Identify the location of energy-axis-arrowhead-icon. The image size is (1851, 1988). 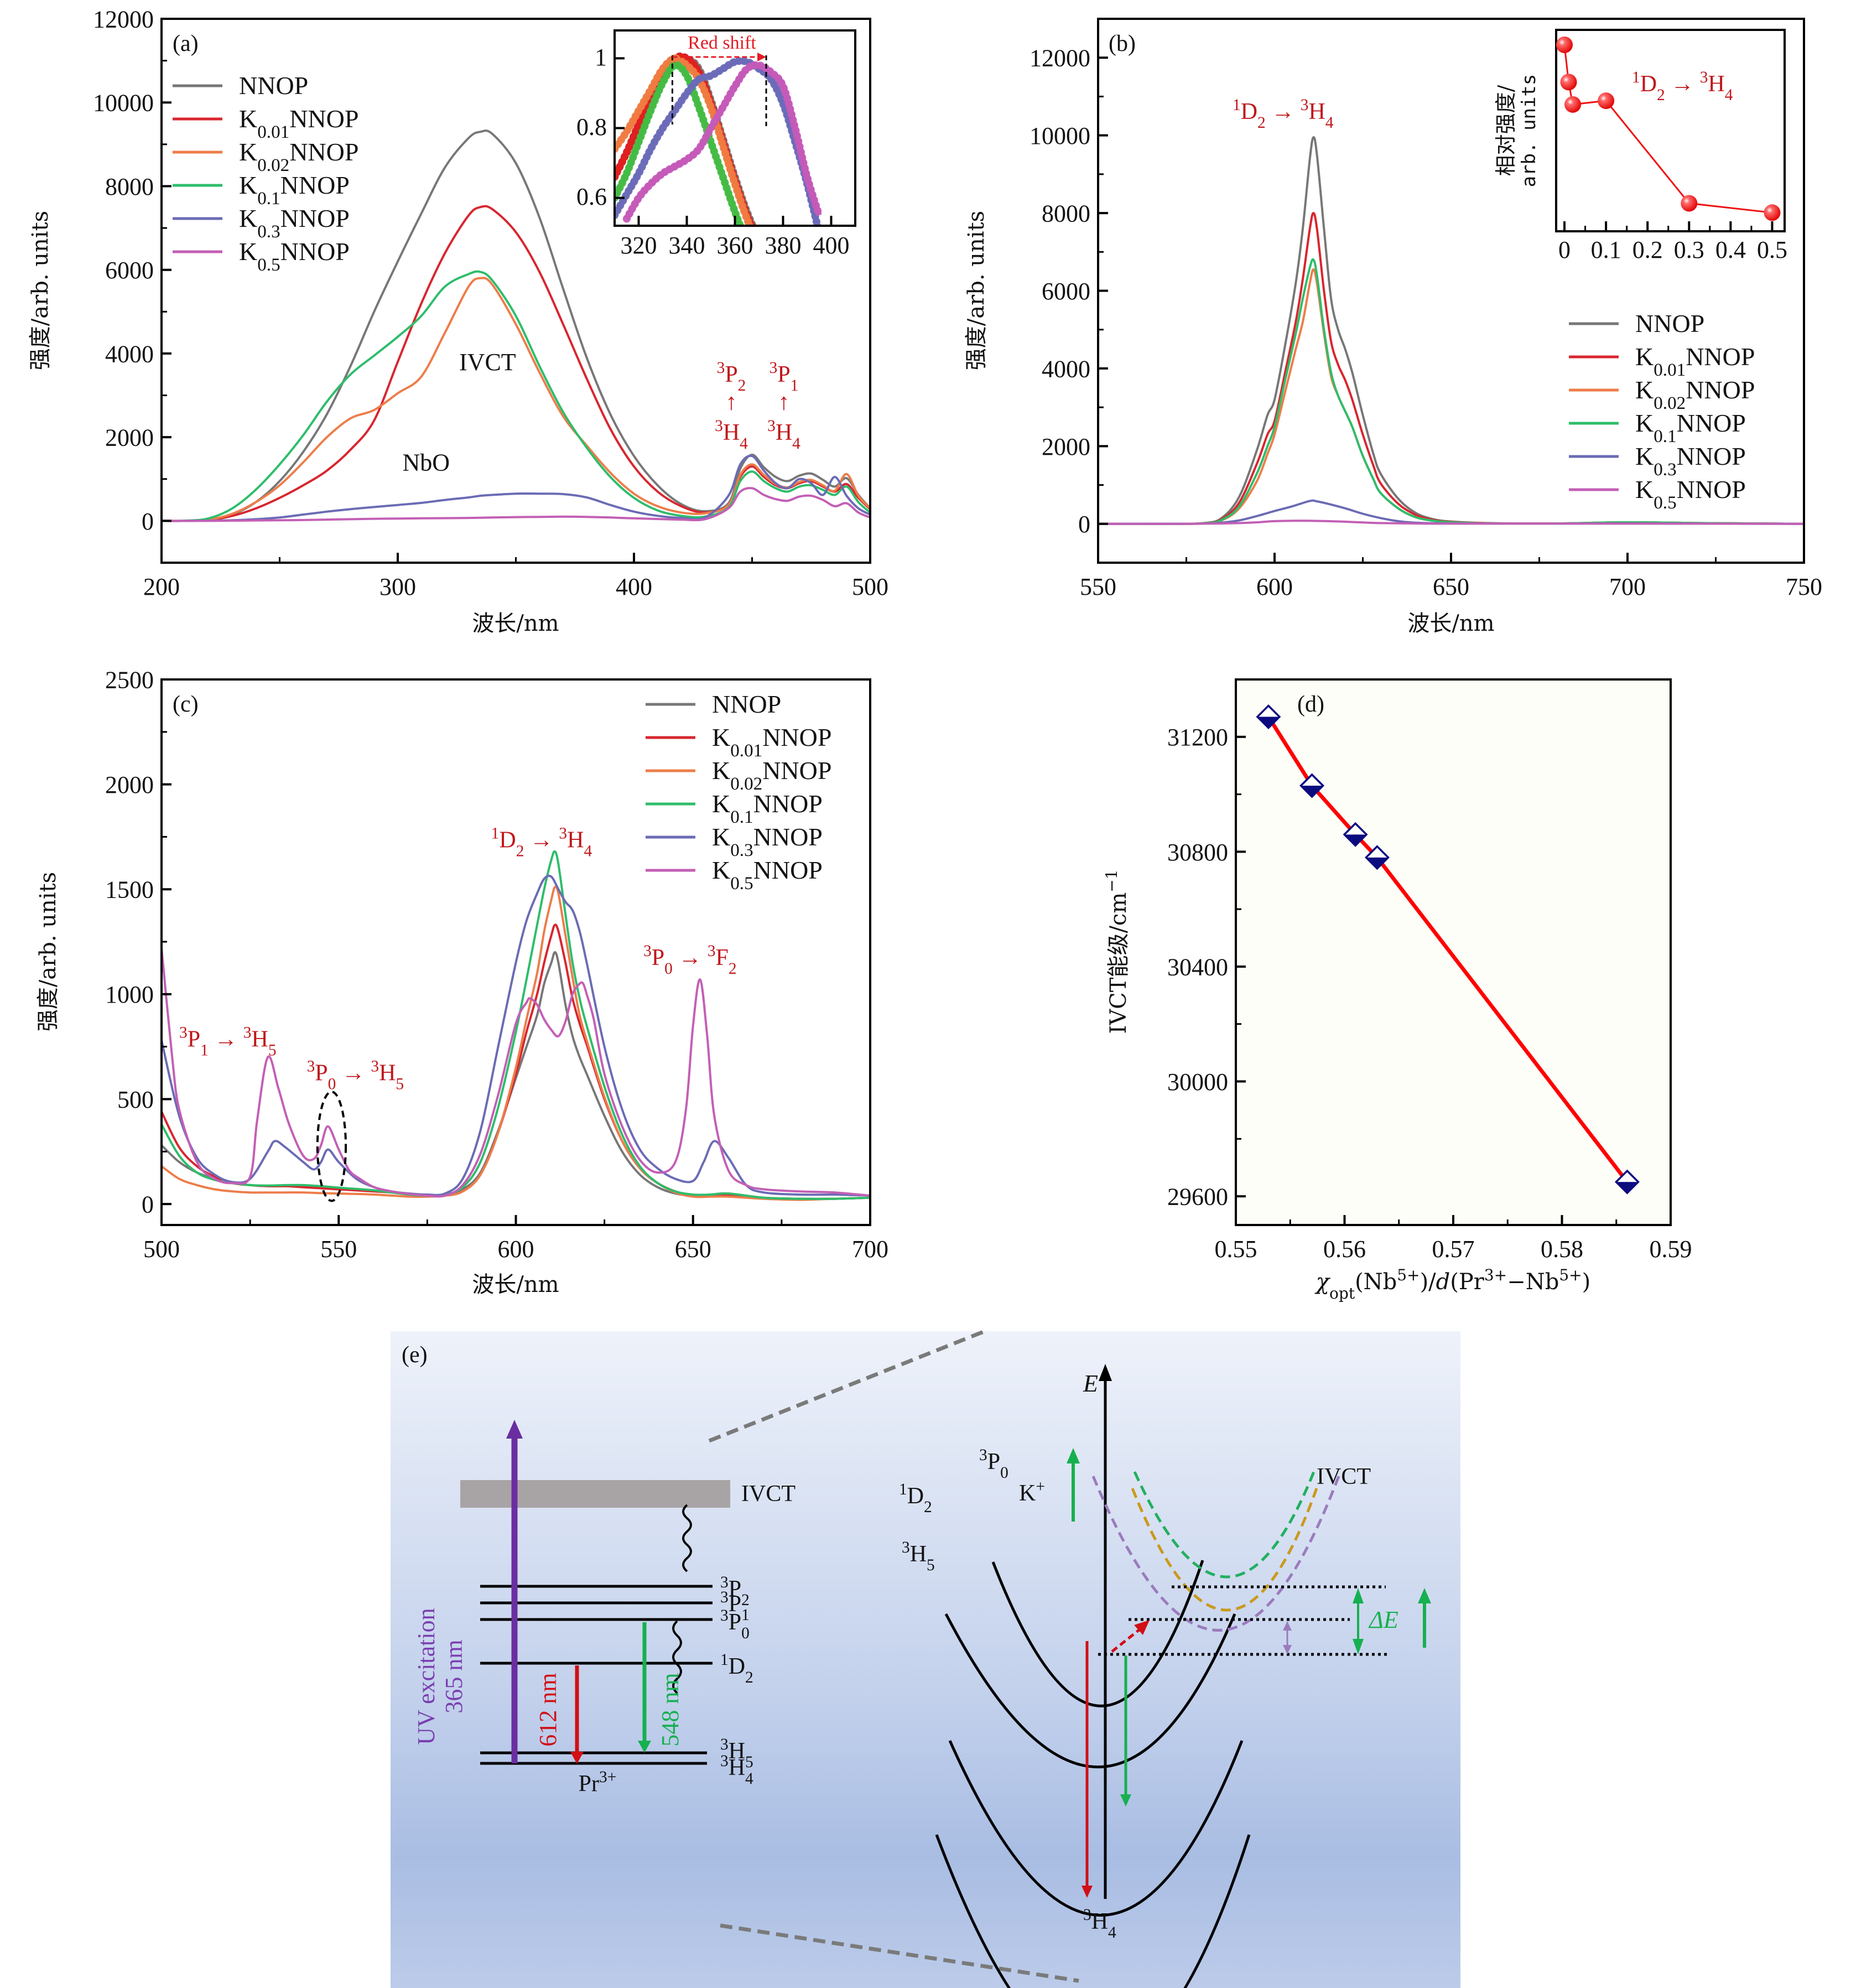
(1105, 1372).